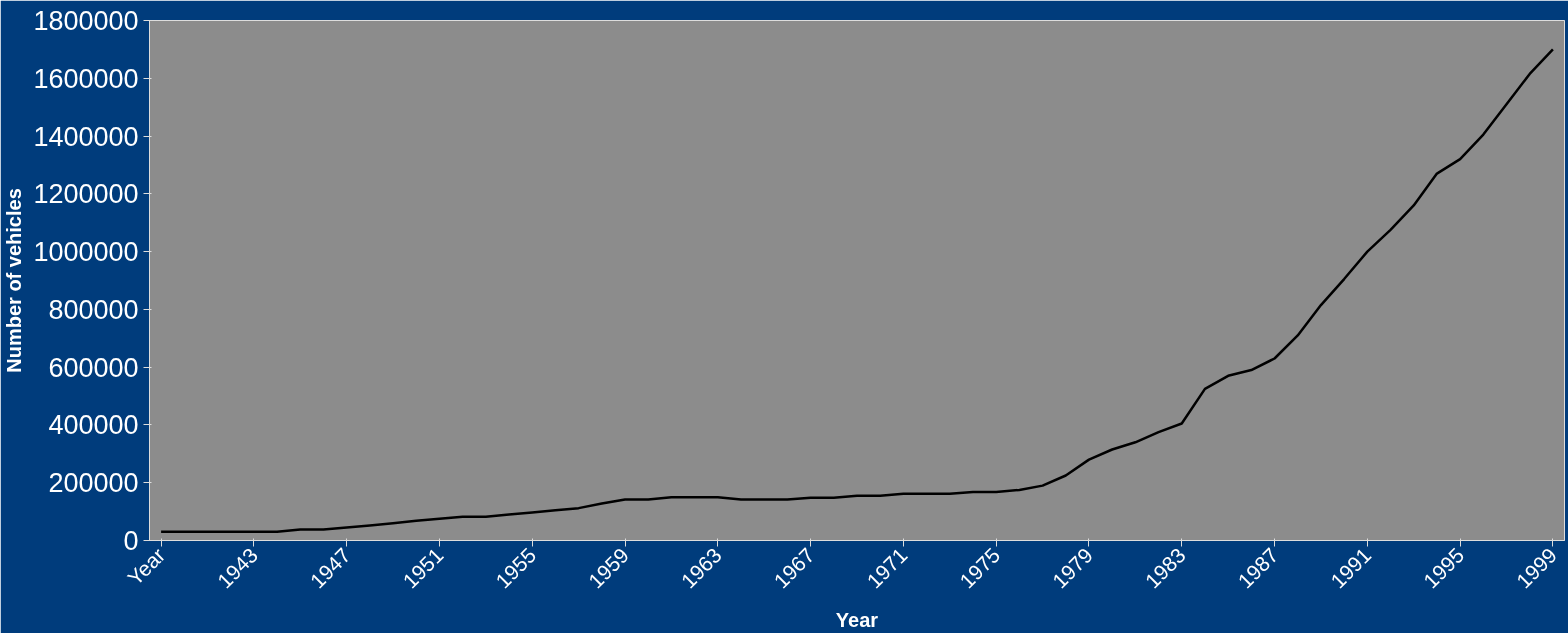  Describe the element at coordinates (93, 309) in the screenshot. I see `y-tick-label: 800000` at that location.